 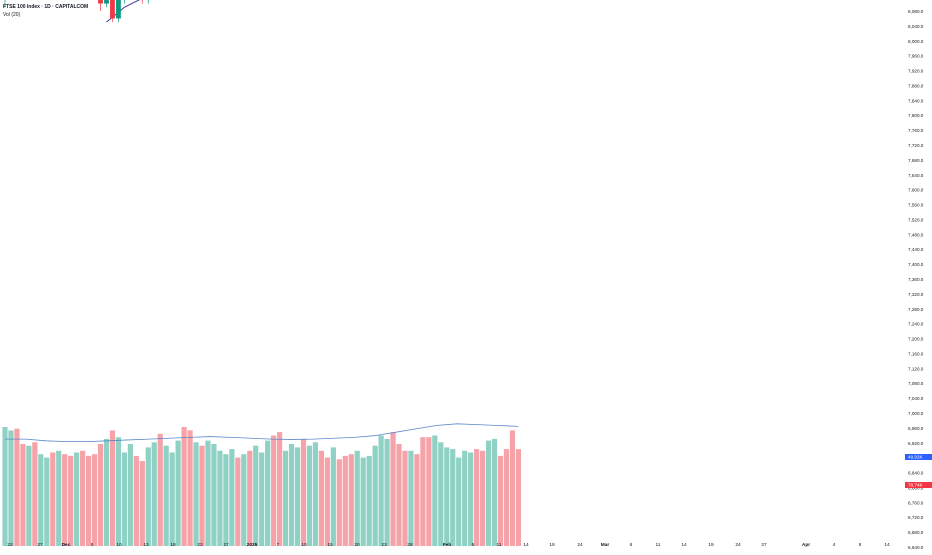 What do you see at coordinates (92, 545) in the screenshot?
I see `x-tick-label: 5` at bounding box center [92, 545].